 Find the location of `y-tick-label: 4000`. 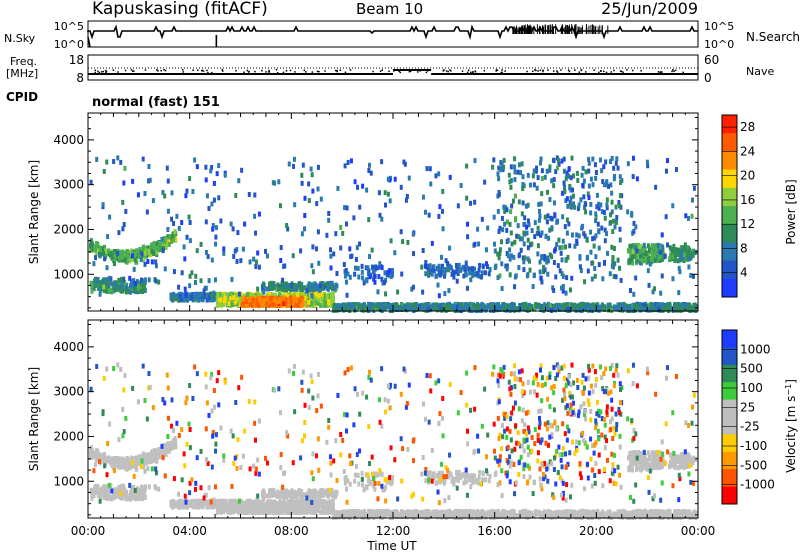

y-tick-label: 4000 is located at coordinates (68, 140).